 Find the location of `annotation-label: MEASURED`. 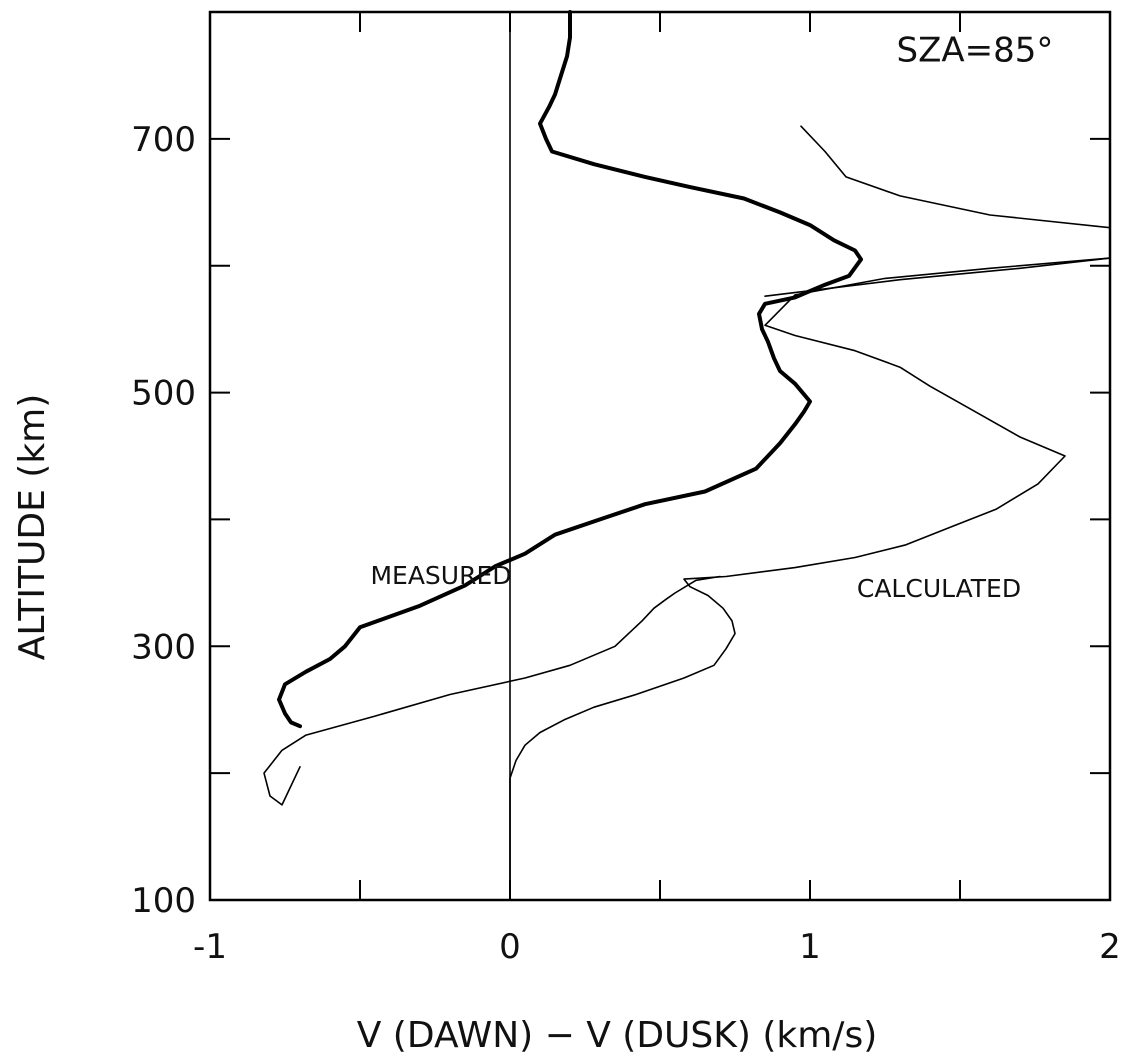

annotation-label: MEASURED is located at coordinates (440, 575).